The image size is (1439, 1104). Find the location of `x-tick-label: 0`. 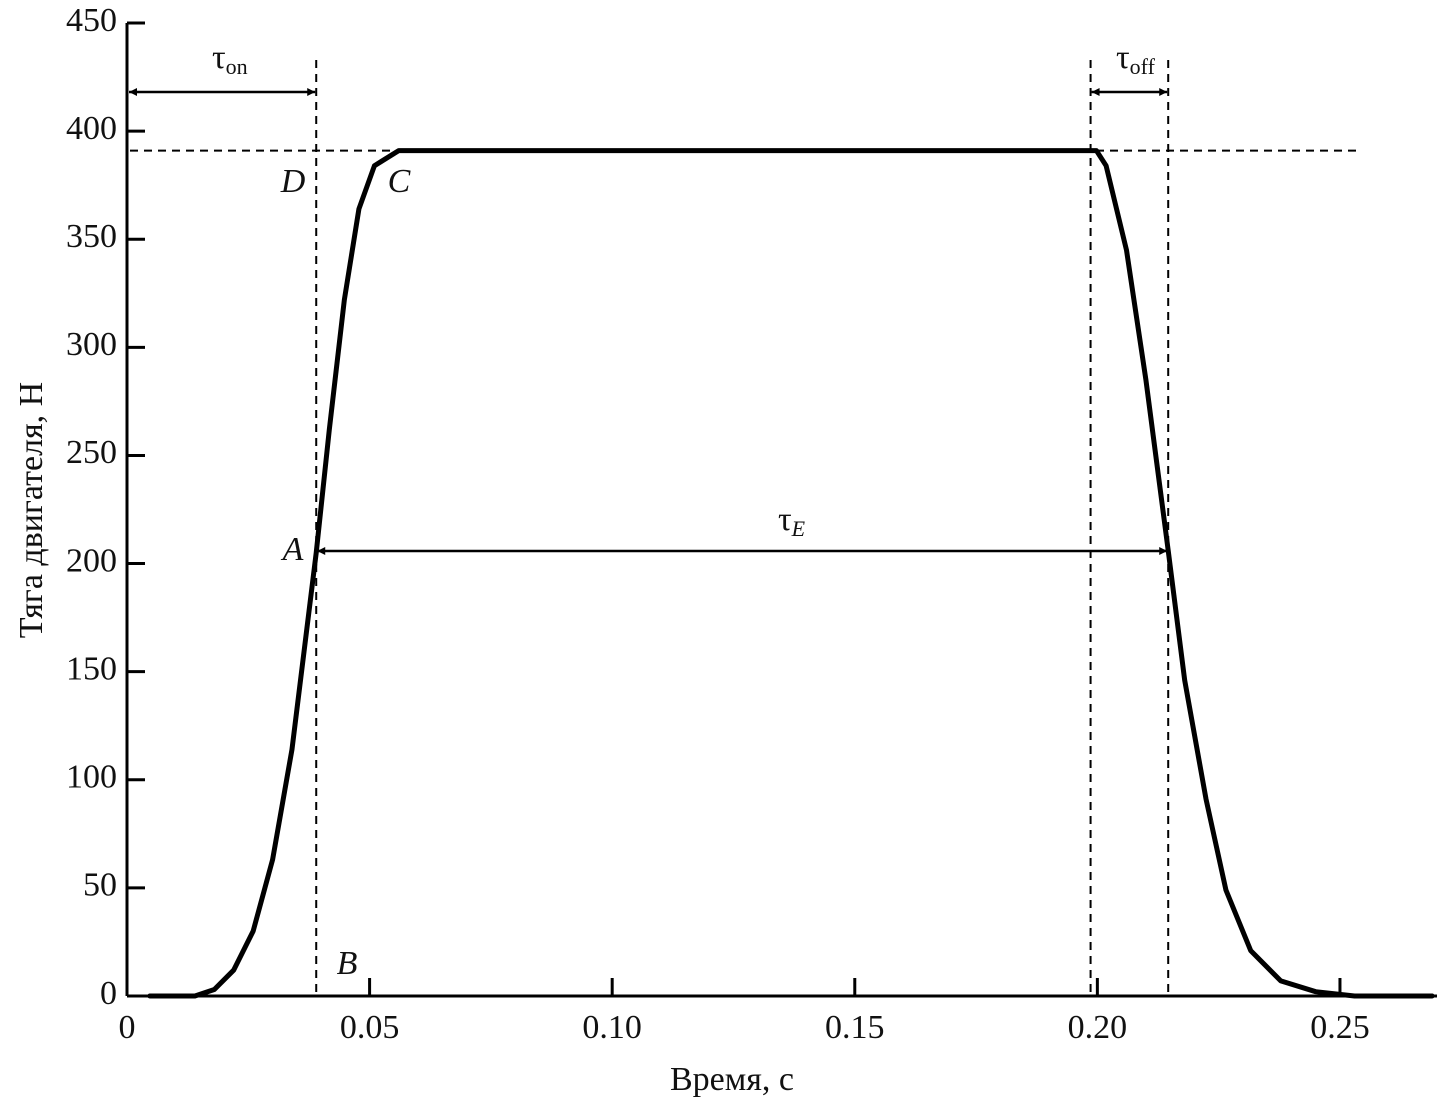

x-tick-label: 0 is located at coordinates (127, 1027).